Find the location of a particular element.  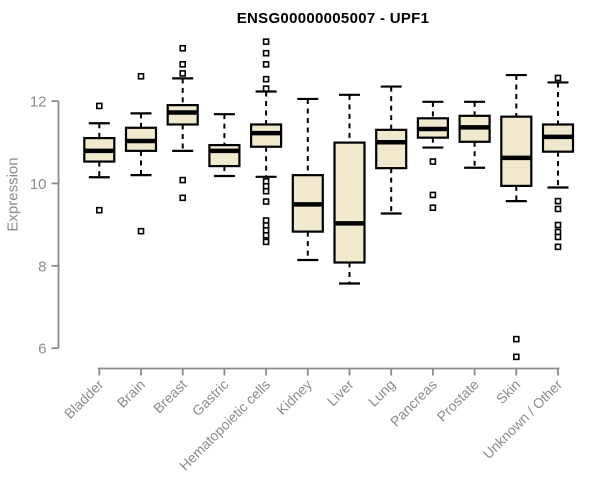

x-tick-label: Kidney is located at coordinates (294, 397).